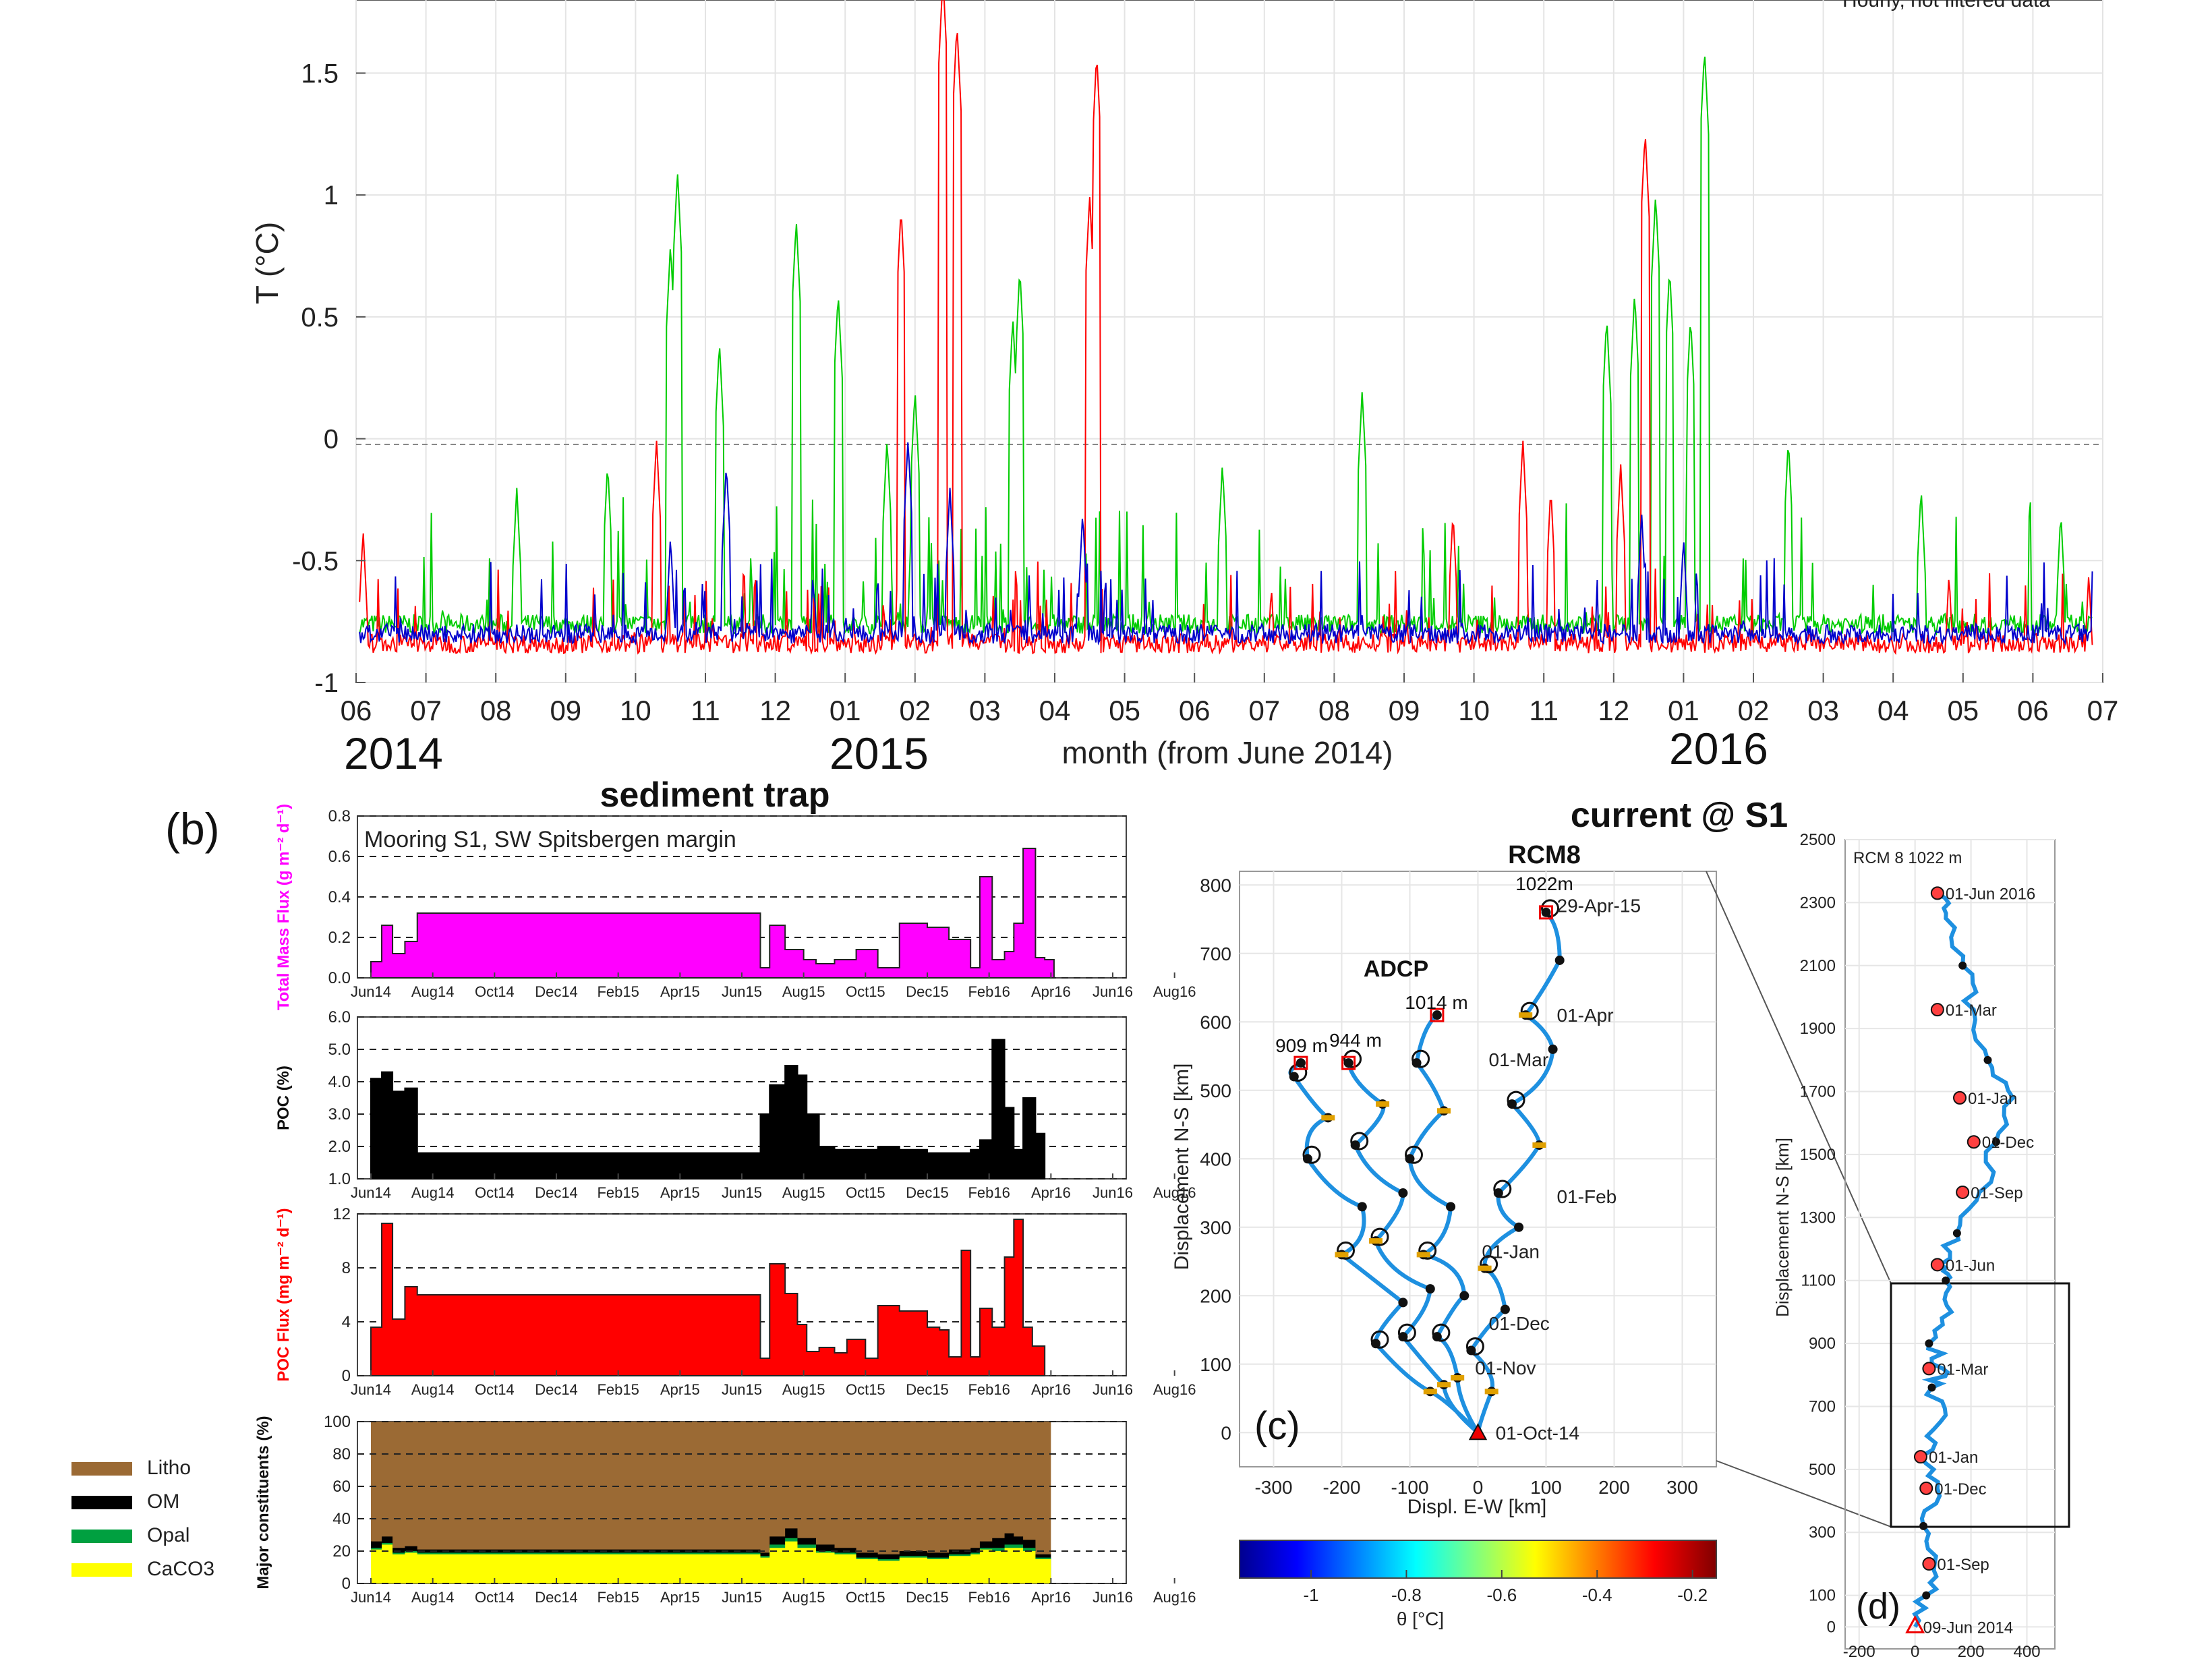 Image resolution: width=2212 pixels, height=1659 pixels. What do you see at coordinates (1964, 1259) in the screenshot?
I see `d-track` at bounding box center [1964, 1259].